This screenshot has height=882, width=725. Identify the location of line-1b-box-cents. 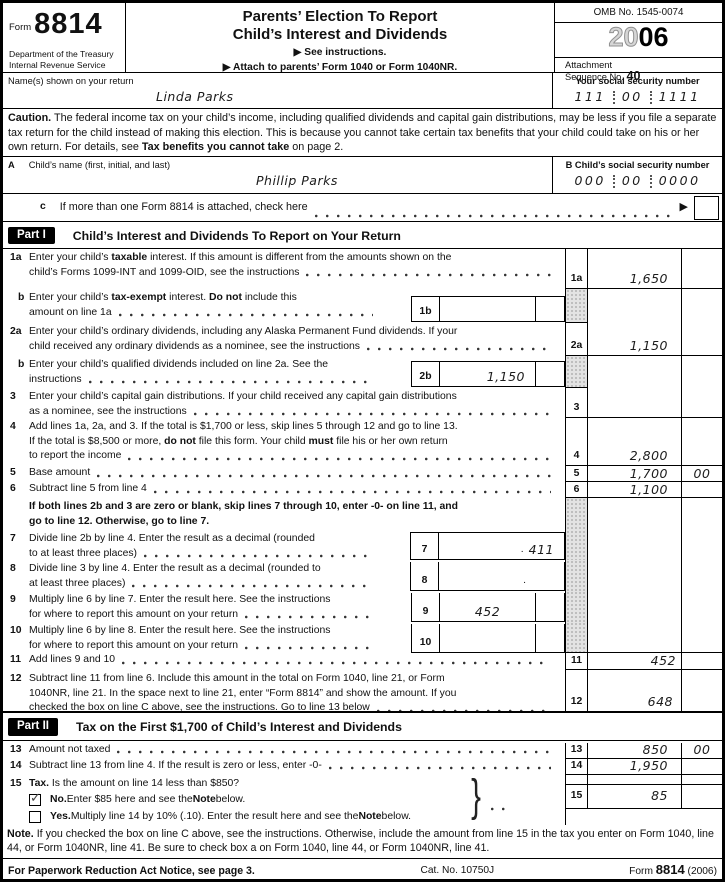
(549, 309).